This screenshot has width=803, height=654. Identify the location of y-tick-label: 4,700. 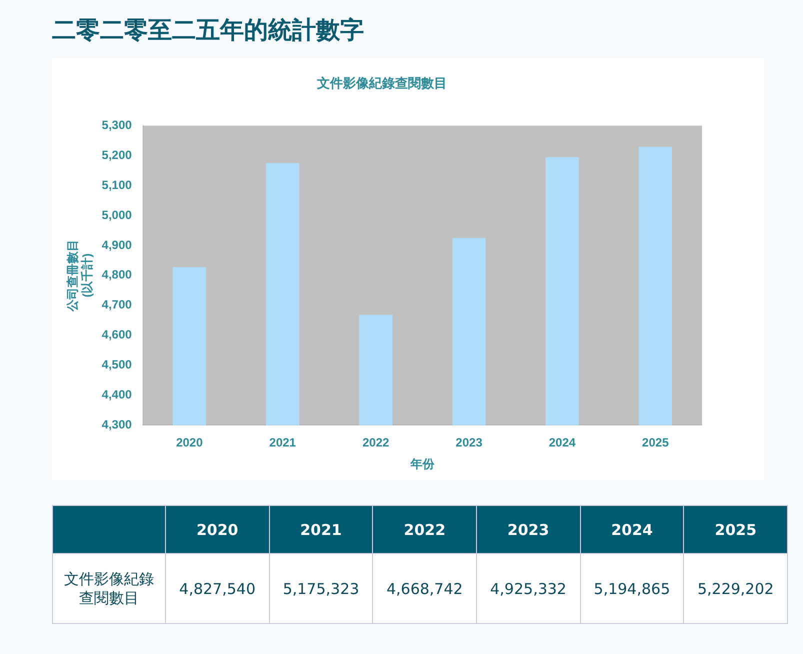
(117, 305).